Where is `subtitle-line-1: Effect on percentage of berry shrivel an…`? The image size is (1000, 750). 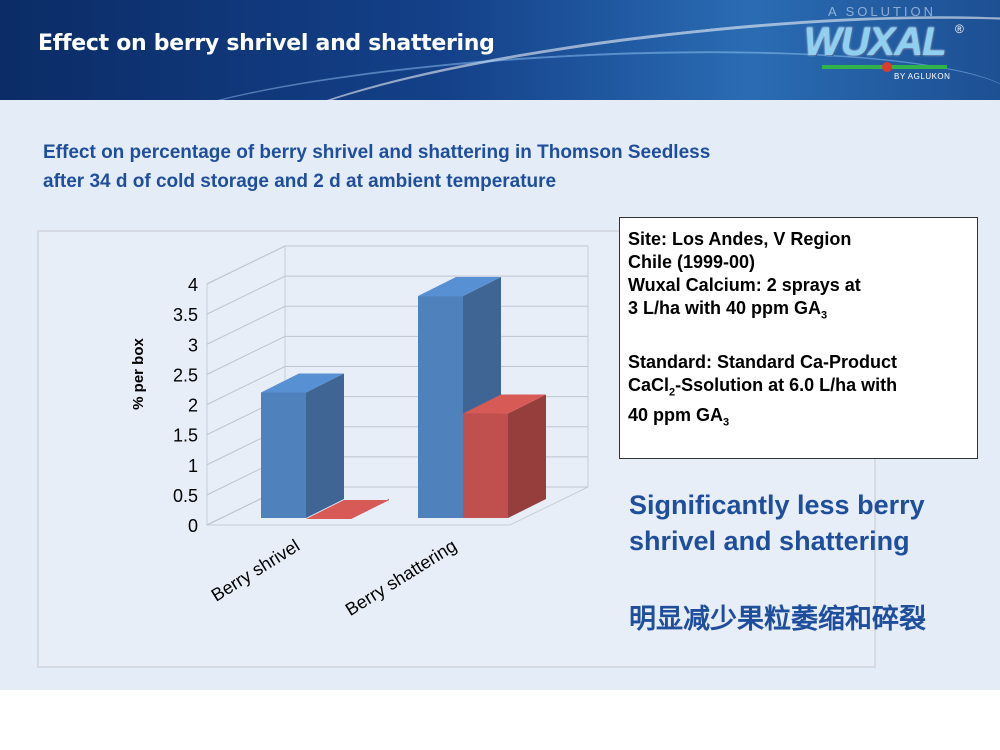 subtitle-line-1: Effect on percentage of berry shrivel an… is located at coordinates (377, 152).